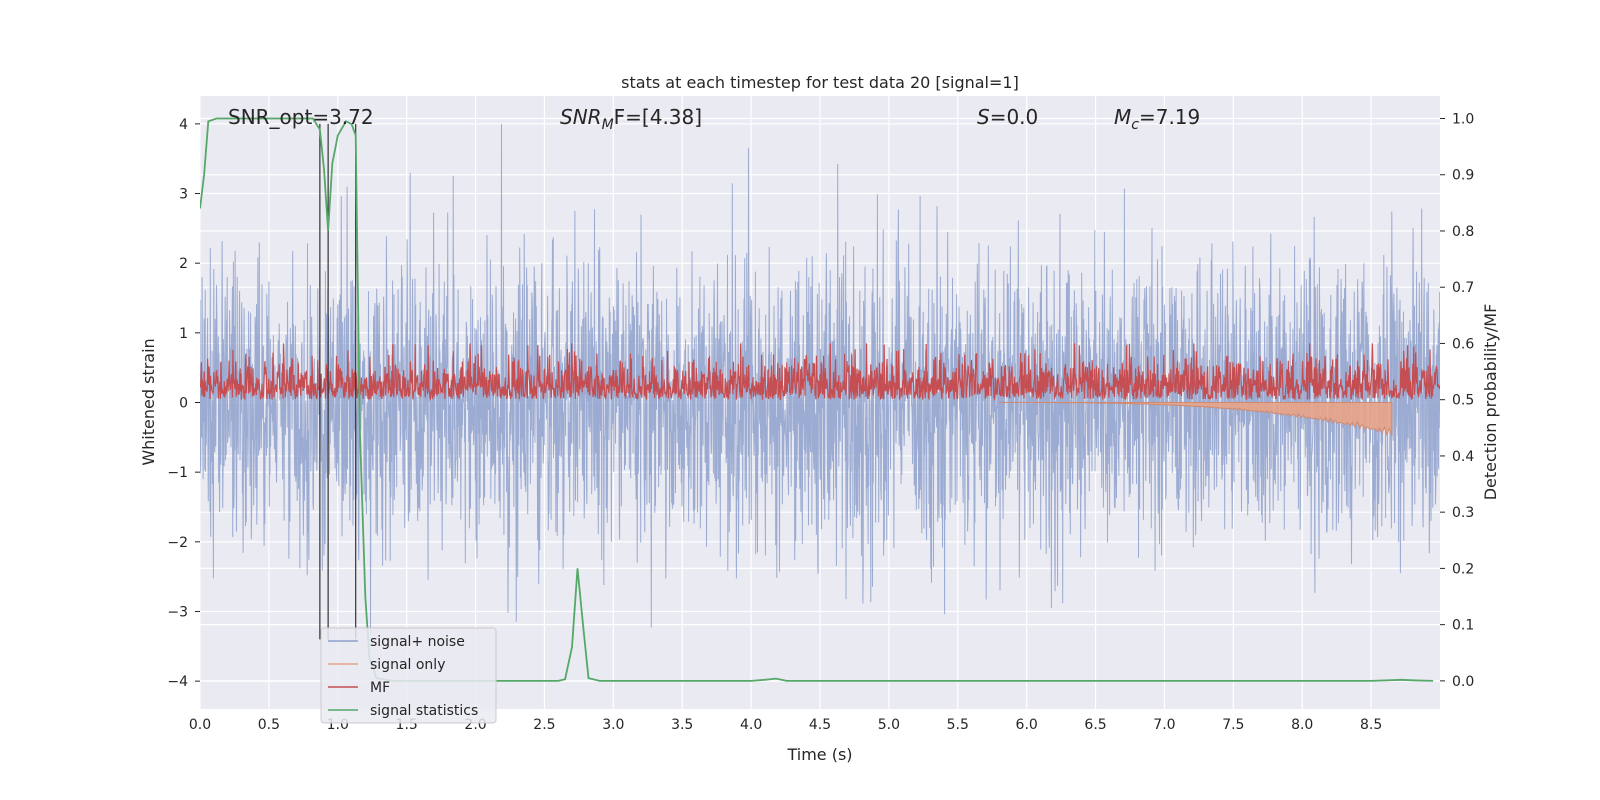 This screenshot has height=800, width=1600. What do you see at coordinates (177, 682) in the screenshot?
I see `left-y-tick-label: −4` at bounding box center [177, 682].